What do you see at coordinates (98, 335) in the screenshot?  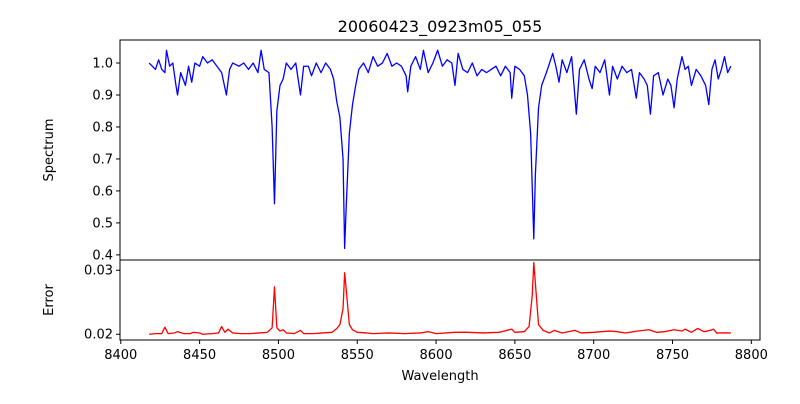 I see `error-y-tick-label: 0.02` at bounding box center [98, 335].